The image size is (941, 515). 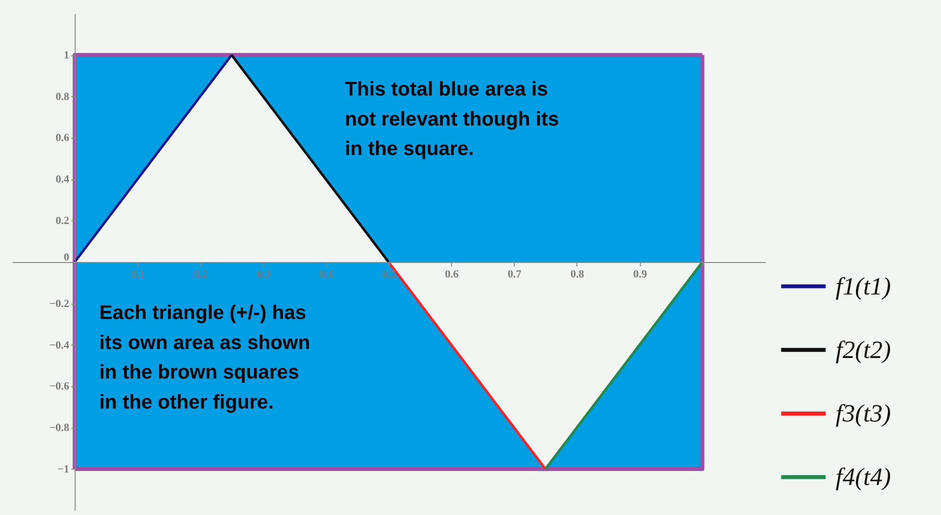 I want to click on y-tick-label: −0.6, so click(x=59, y=386).